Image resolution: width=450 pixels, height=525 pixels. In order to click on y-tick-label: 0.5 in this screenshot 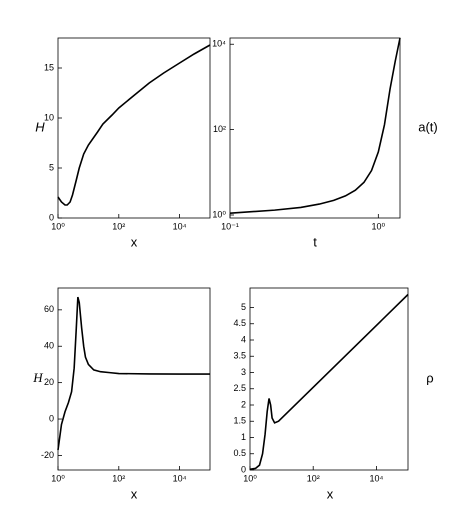, I will do `click(239, 453)`.